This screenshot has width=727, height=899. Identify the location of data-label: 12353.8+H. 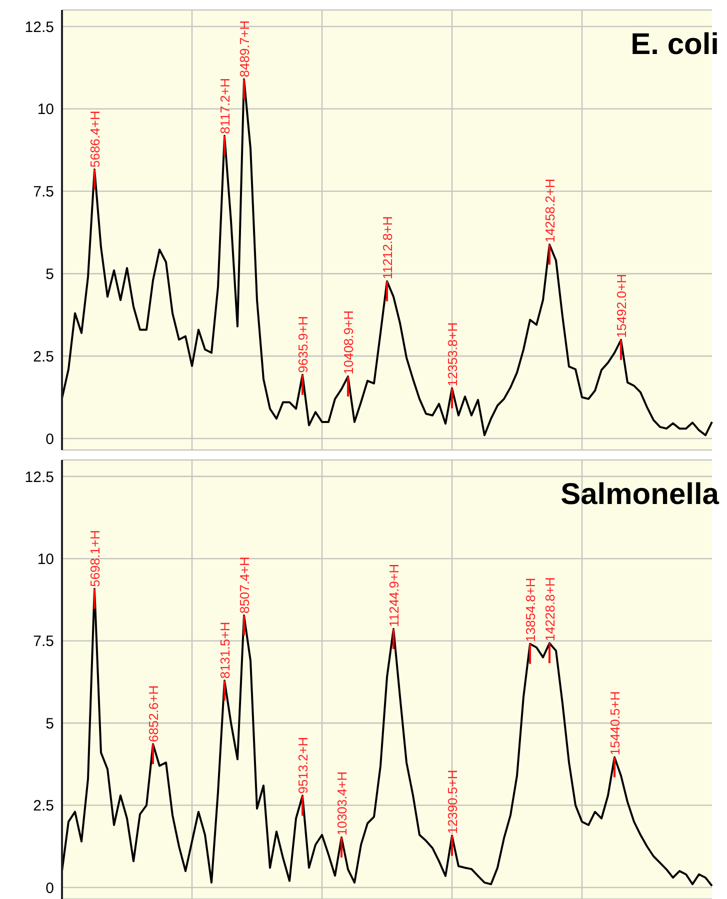
(452, 354).